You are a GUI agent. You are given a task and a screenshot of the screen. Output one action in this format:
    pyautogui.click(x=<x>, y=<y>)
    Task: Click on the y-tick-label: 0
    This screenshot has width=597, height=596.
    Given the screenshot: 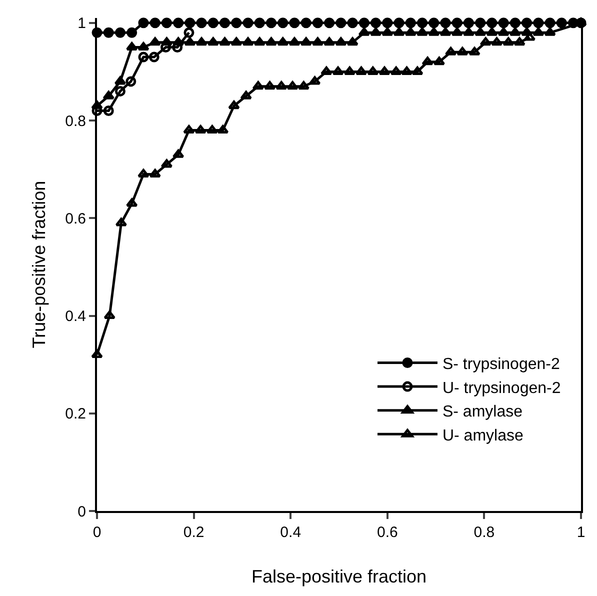 What is the action you would take?
    pyautogui.click(x=82, y=511)
    